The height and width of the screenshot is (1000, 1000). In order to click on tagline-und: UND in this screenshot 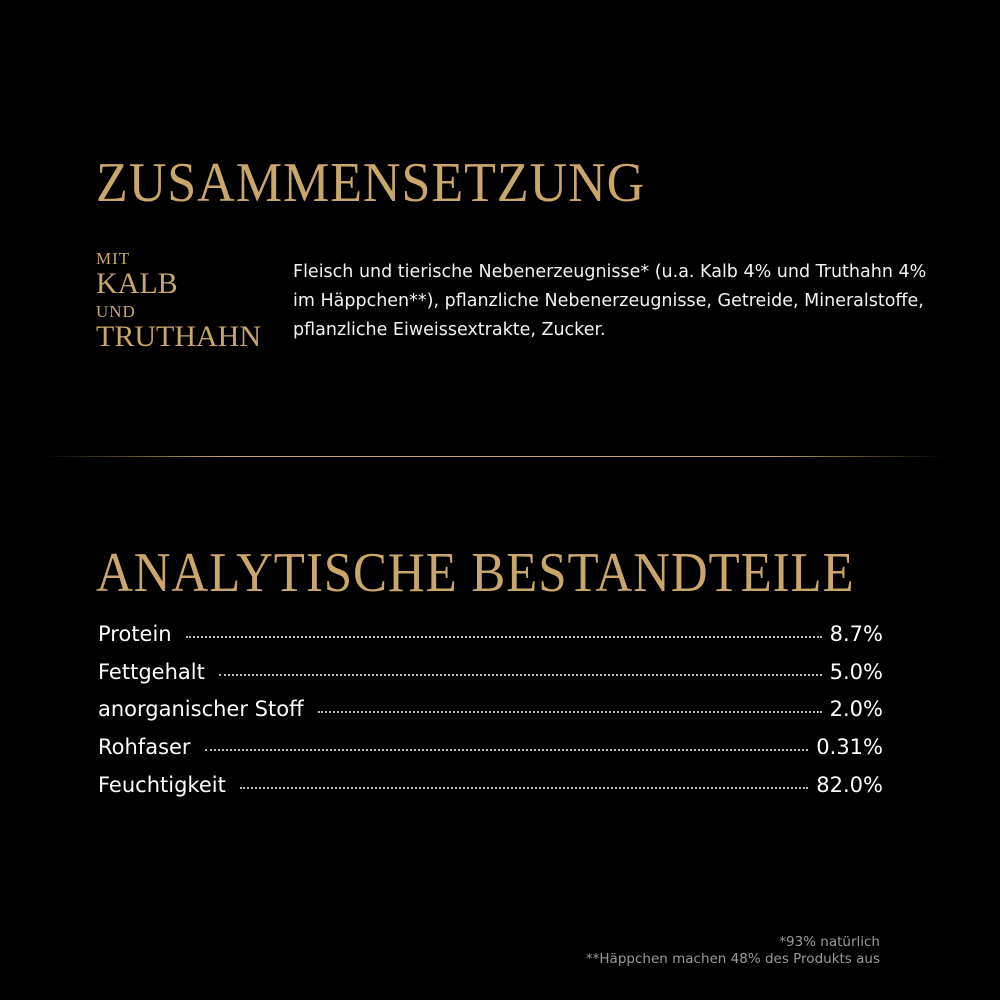, I will do `click(116, 311)`.